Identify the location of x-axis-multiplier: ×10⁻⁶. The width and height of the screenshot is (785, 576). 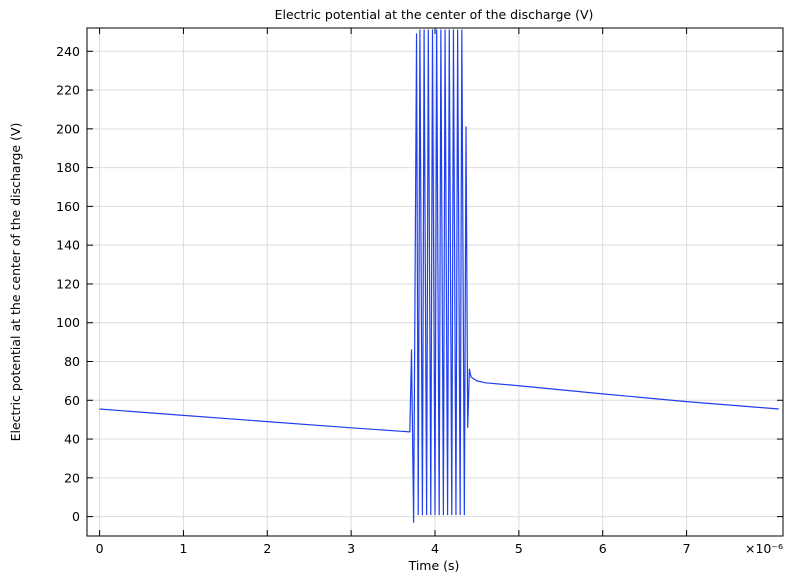
(764, 548).